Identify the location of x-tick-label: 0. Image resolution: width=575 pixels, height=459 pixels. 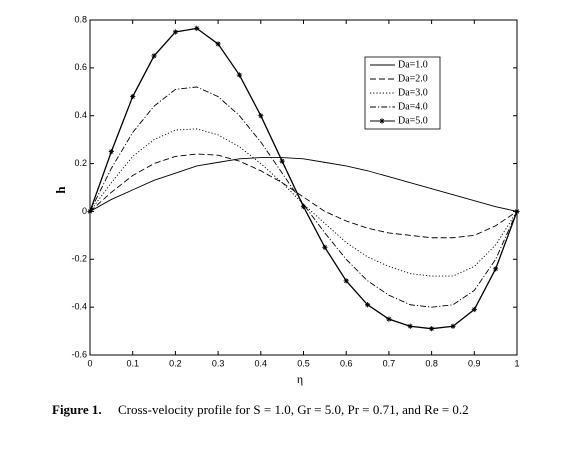
(89, 363).